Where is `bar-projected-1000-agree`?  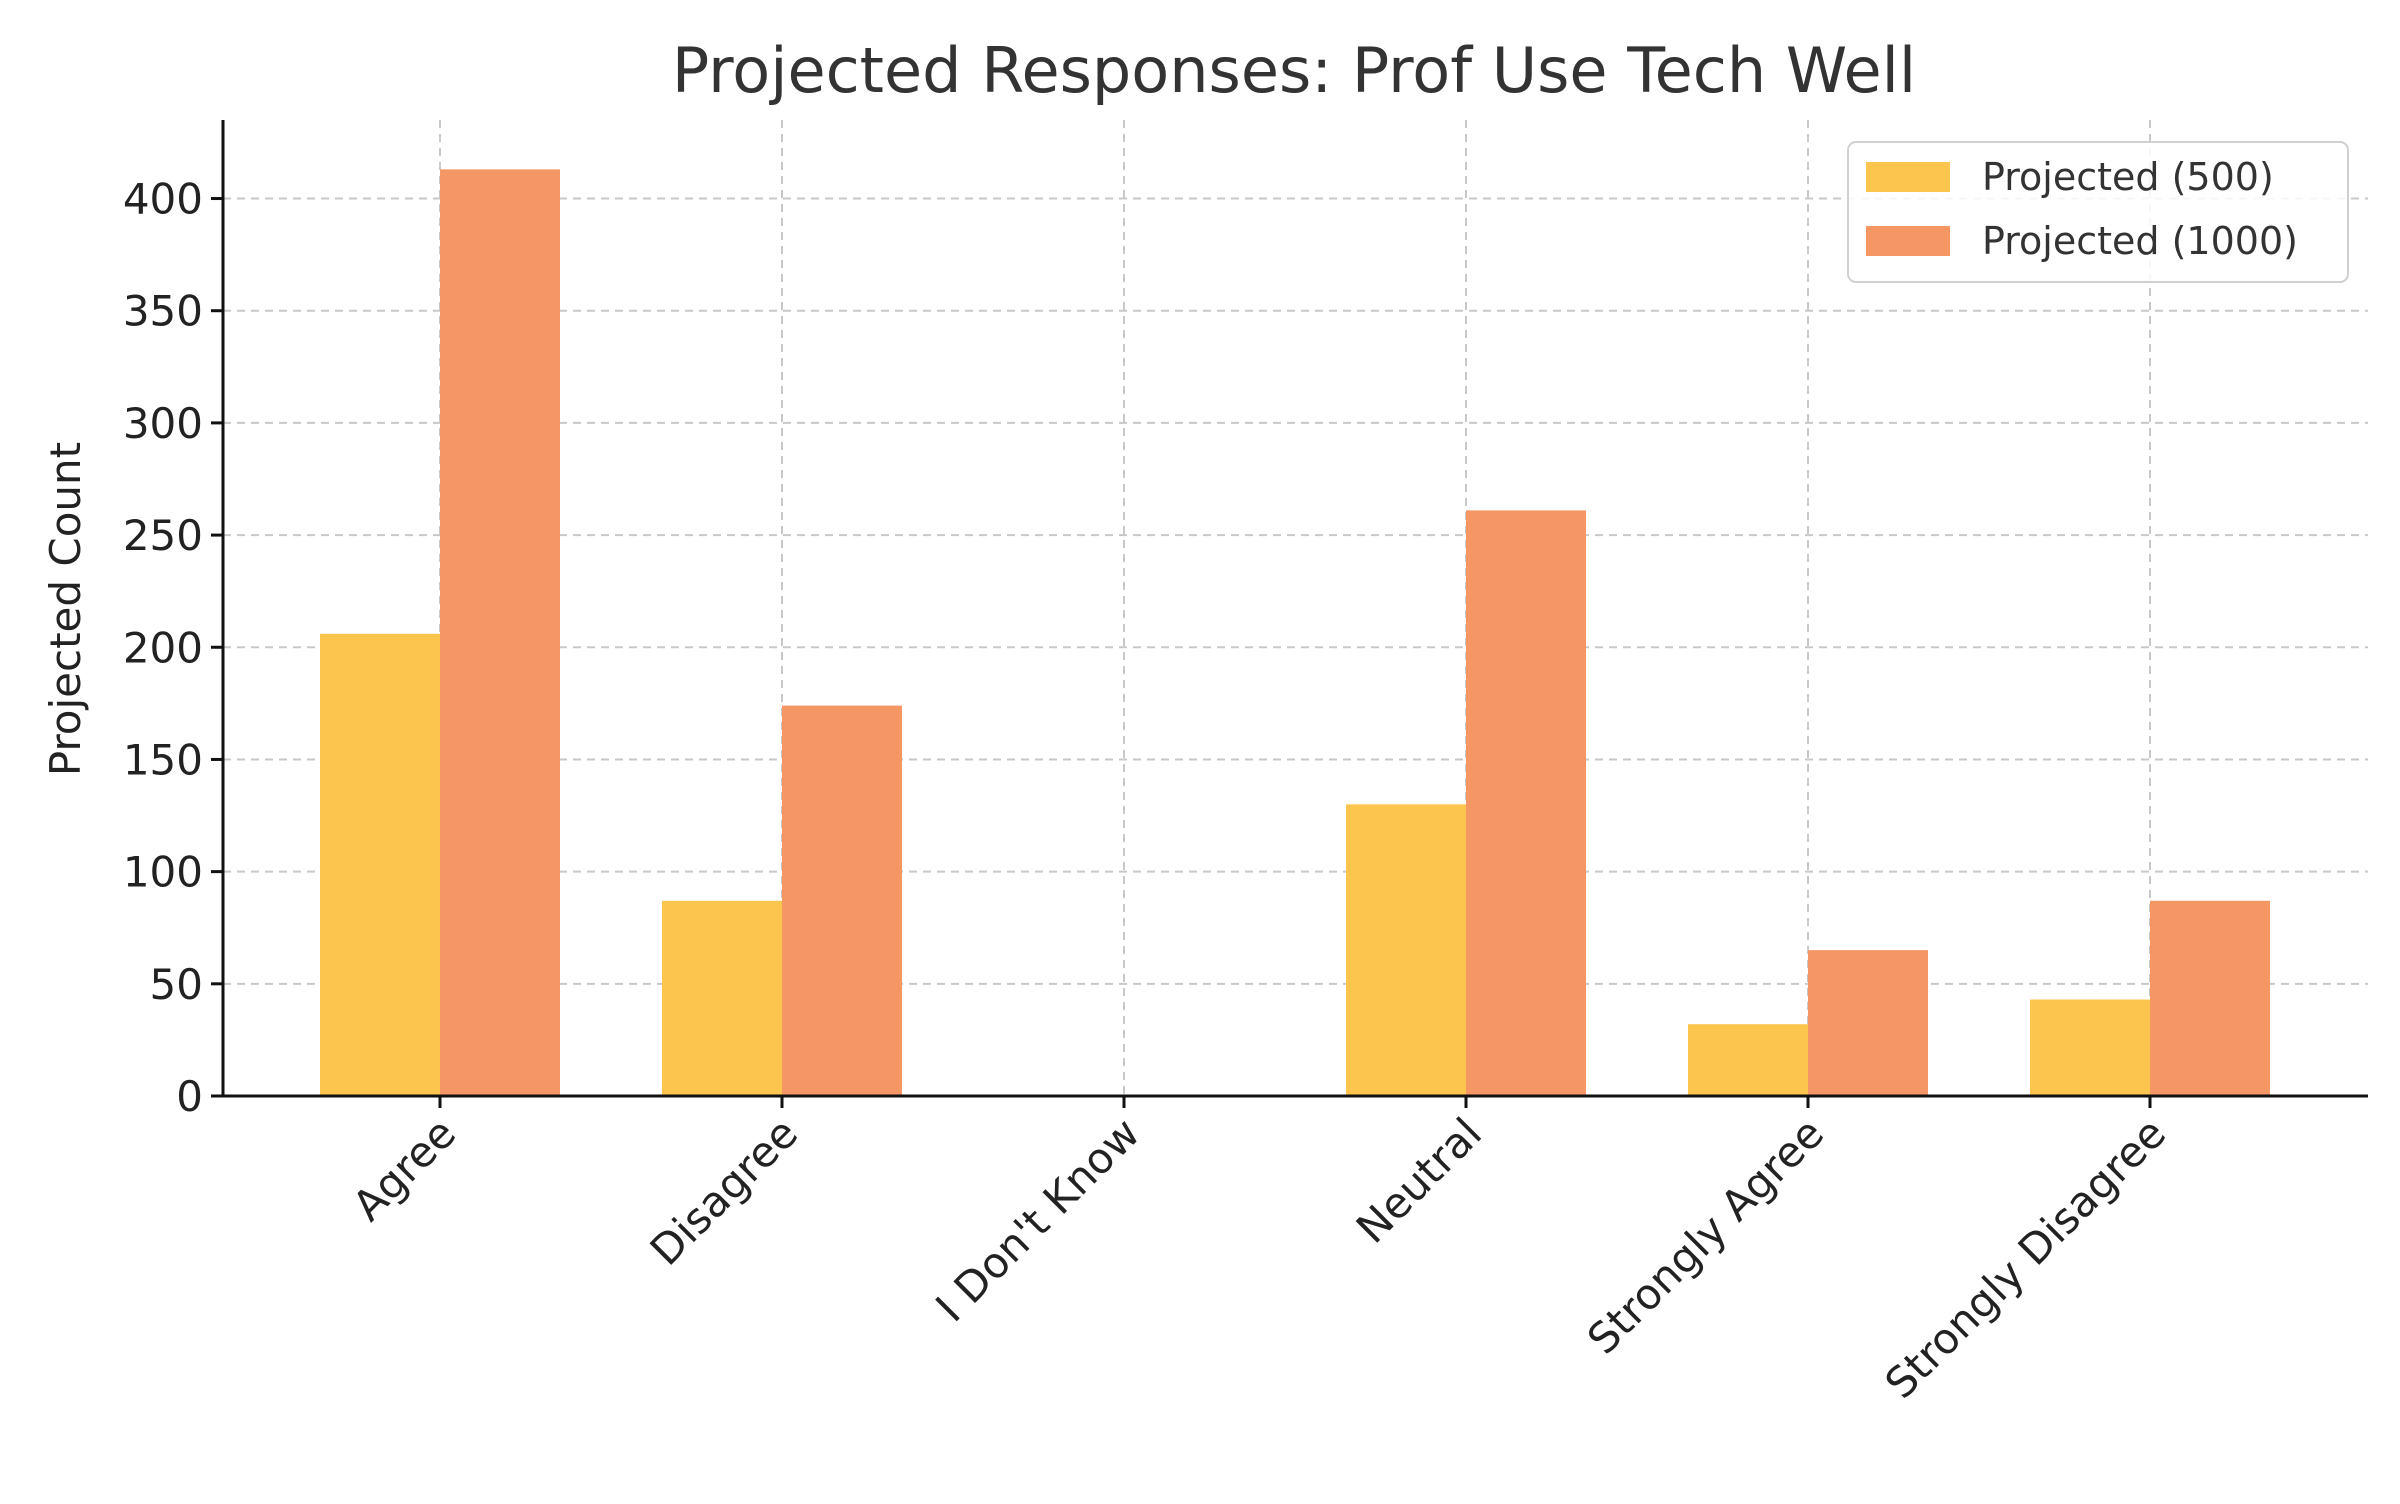 bar-projected-1000-agree is located at coordinates (500, 633).